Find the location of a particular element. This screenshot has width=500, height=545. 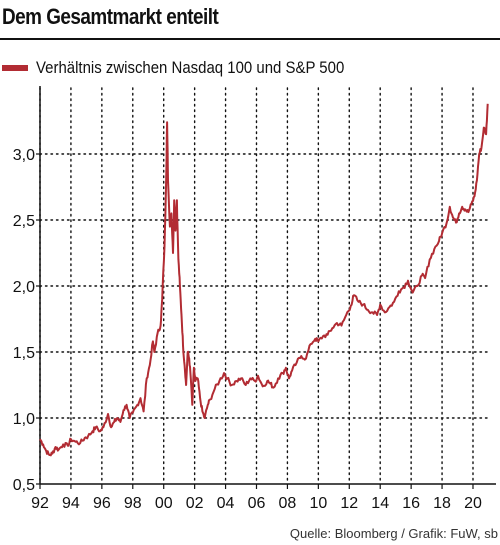

title-rule is located at coordinates (250, 39).